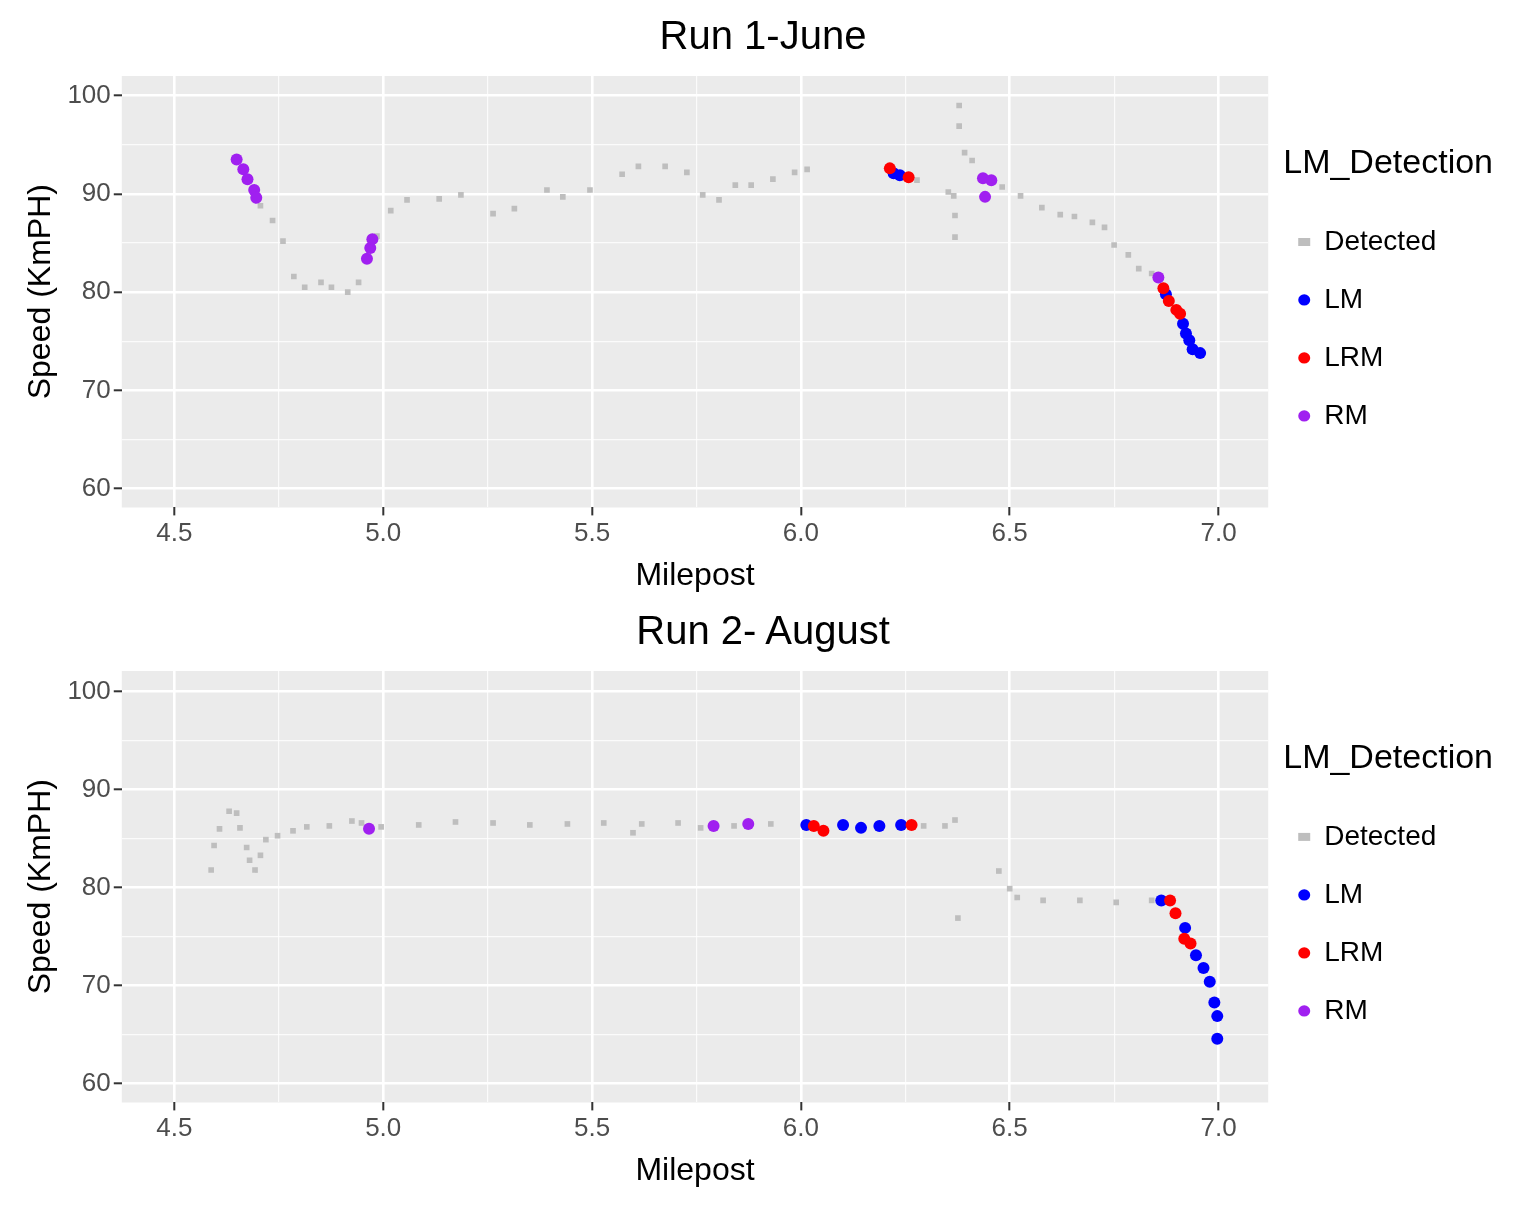 Image resolution: width=1534 pixels, height=1207 pixels. What do you see at coordinates (763, 35) in the screenshot?
I see `chart-title: Run 1-June` at bounding box center [763, 35].